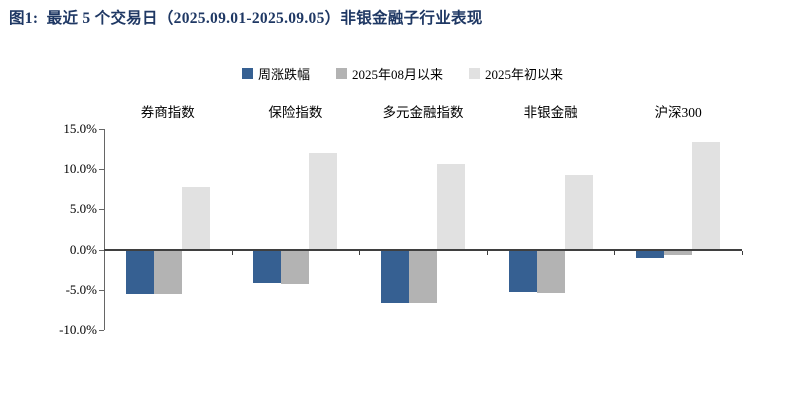 The image size is (805, 402). Describe the element at coordinates (167, 112) in the screenshot. I see `category-label: 券商指数` at that location.